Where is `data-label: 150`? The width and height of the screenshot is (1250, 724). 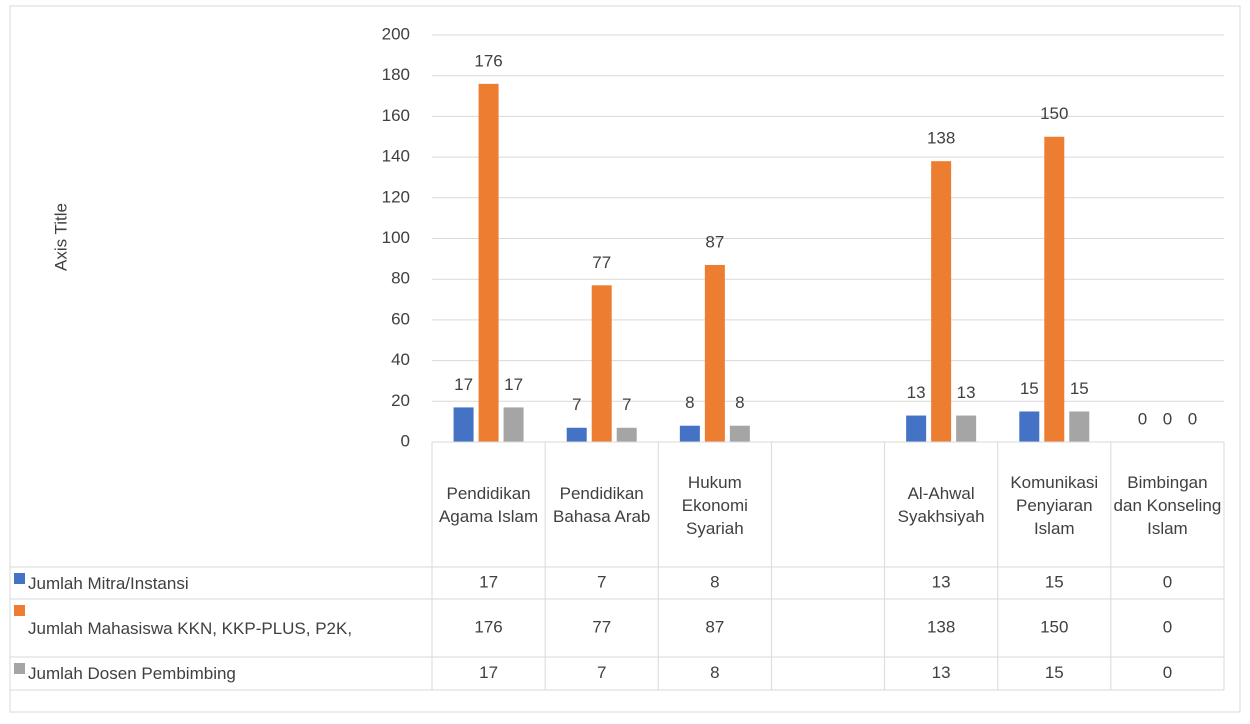 data-label: 150 is located at coordinates (1054, 113).